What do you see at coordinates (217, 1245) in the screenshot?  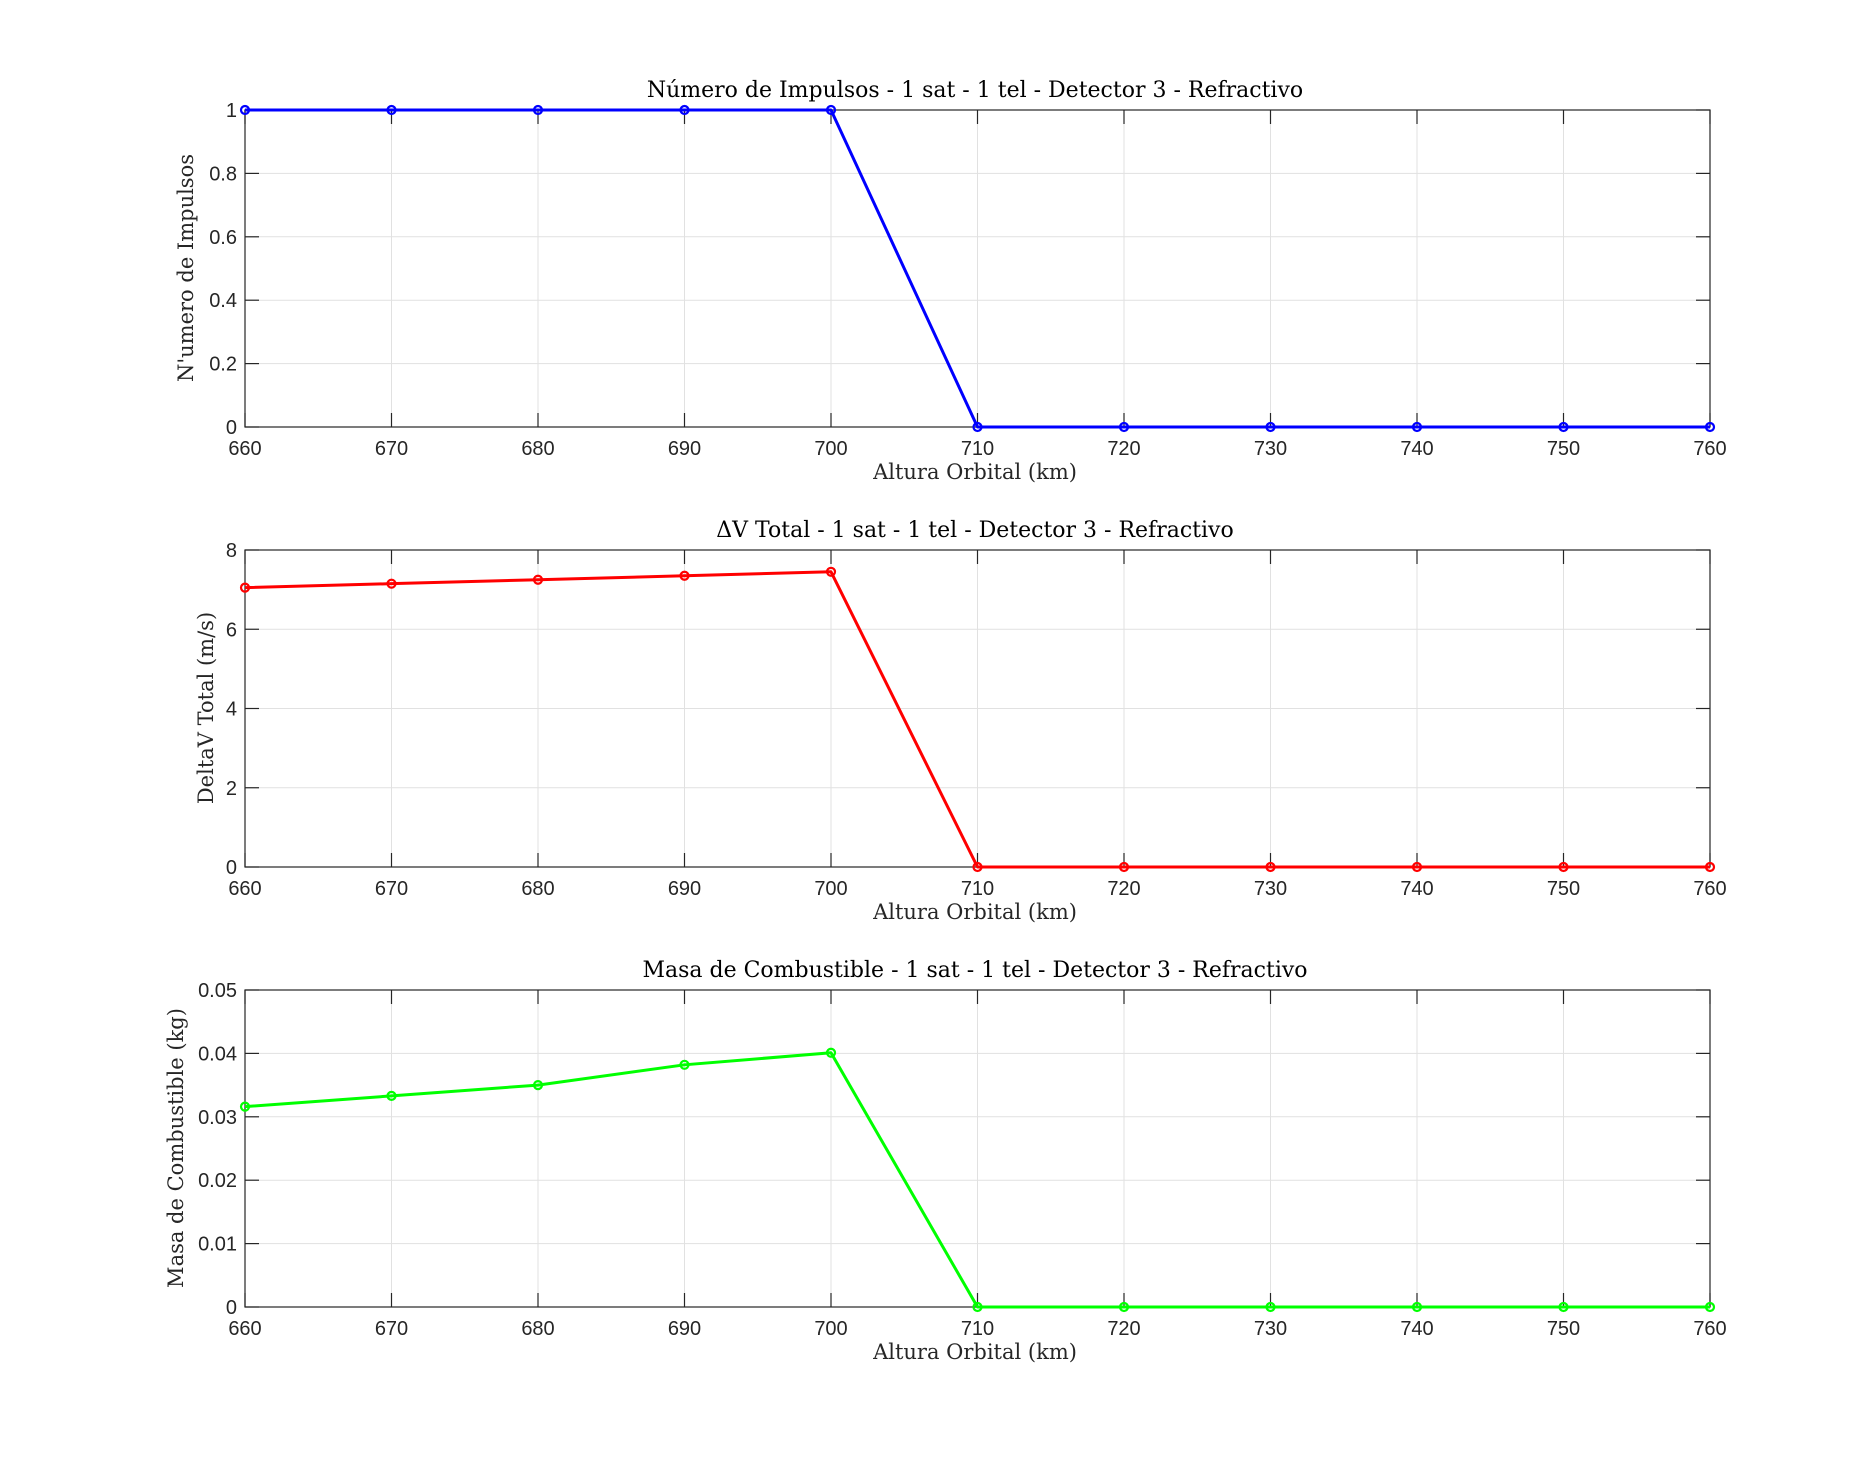 I see `y-tick-label: 0.01` at bounding box center [217, 1245].